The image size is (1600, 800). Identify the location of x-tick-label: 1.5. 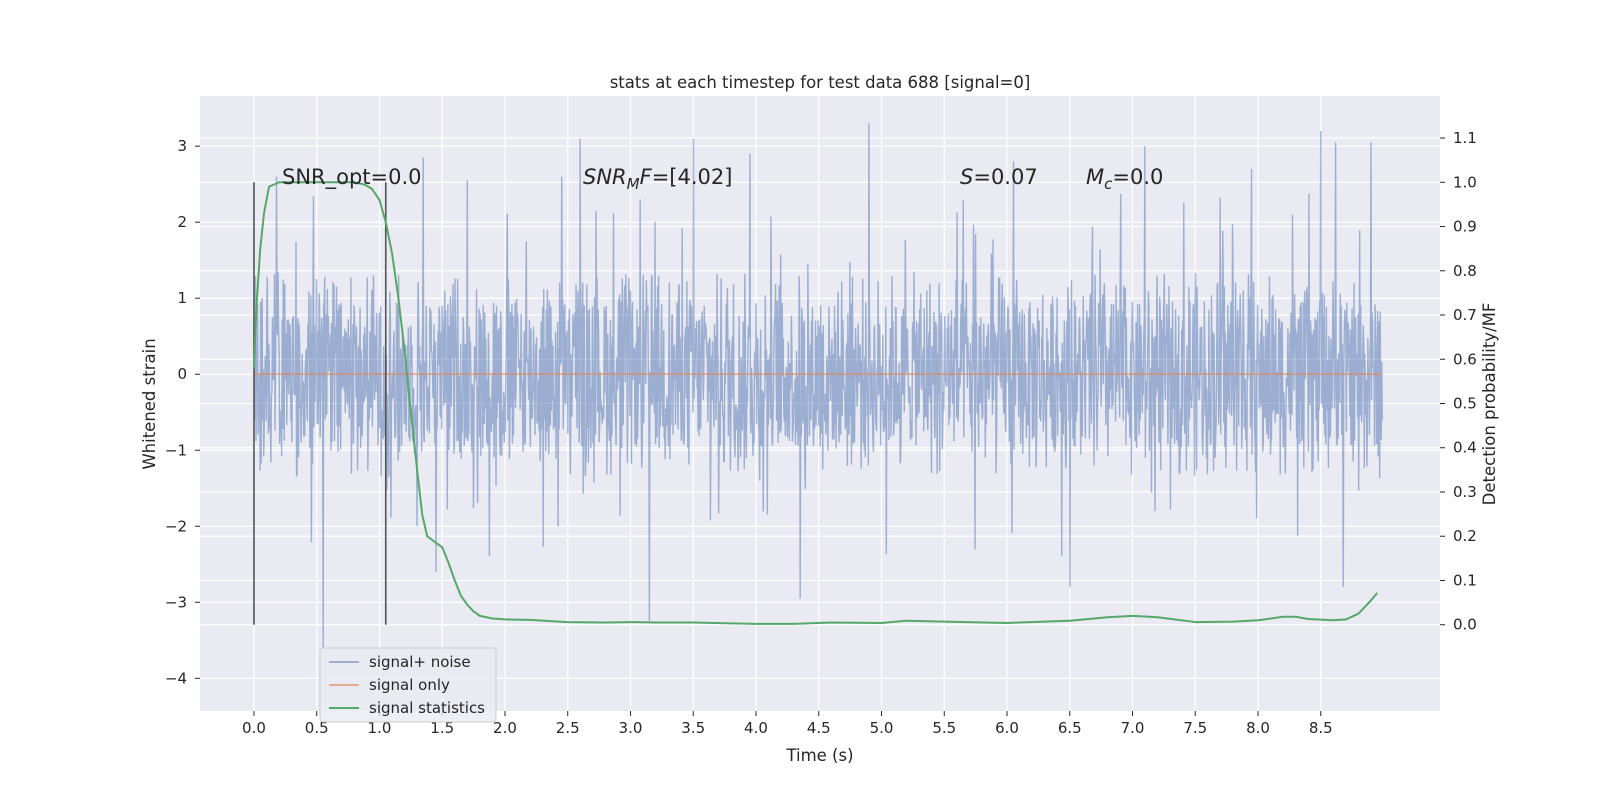
(442, 728).